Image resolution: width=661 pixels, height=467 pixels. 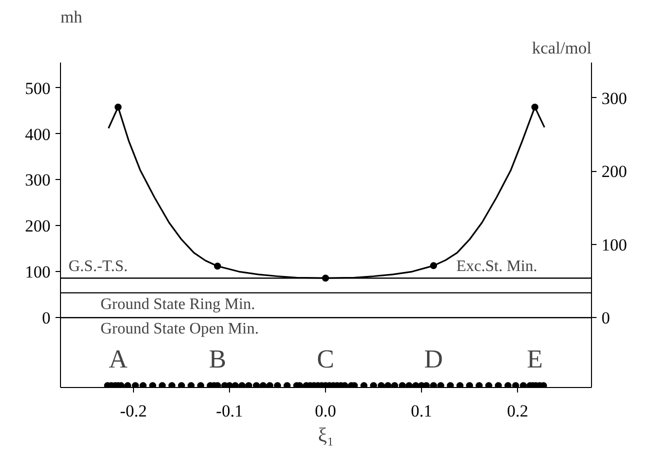 I want to click on annotation: C, so click(x=325, y=359).